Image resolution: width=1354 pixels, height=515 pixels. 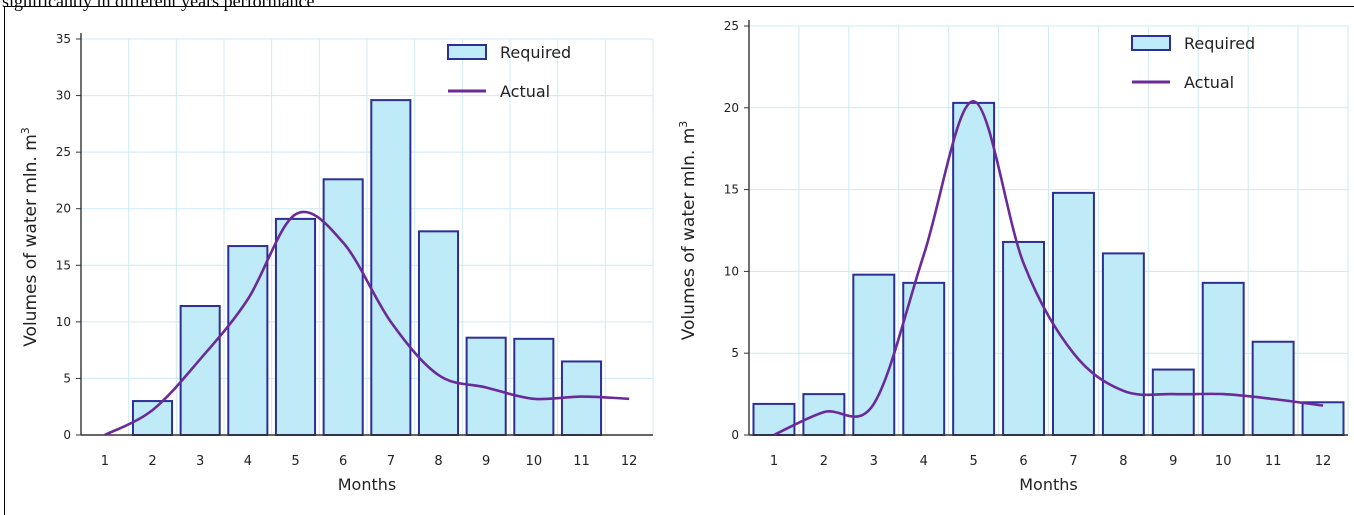 What do you see at coordinates (63, 96) in the screenshot?
I see `y-tick-label: 30` at bounding box center [63, 96].